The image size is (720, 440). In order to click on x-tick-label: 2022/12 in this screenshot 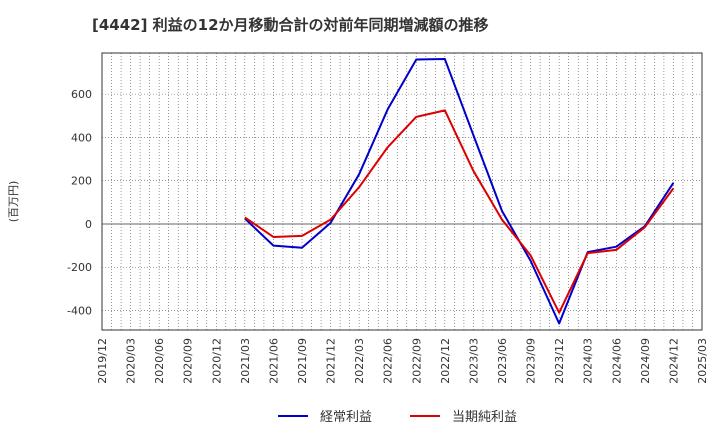, I will do `click(445, 361)`.